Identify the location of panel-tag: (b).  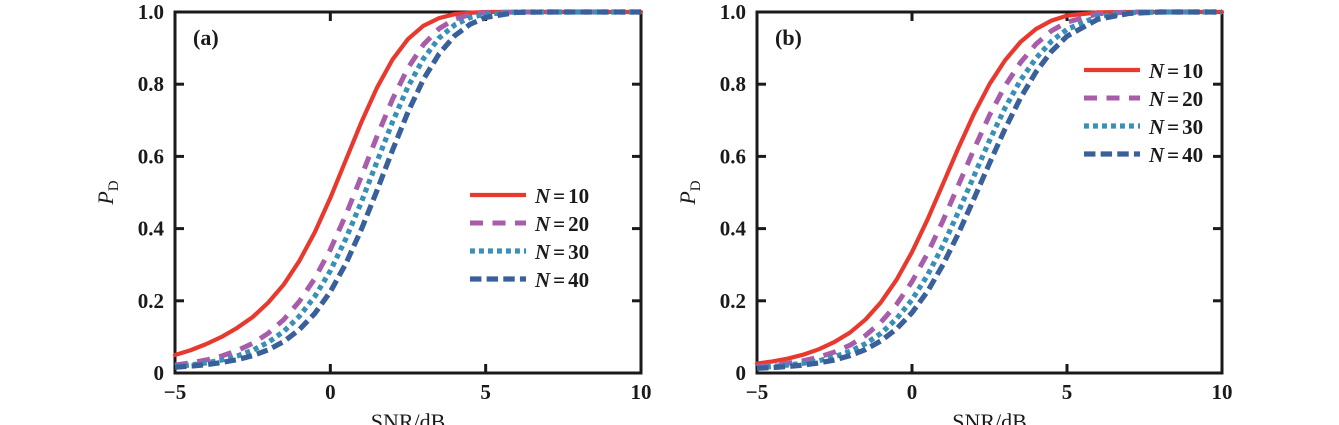
(788, 37).